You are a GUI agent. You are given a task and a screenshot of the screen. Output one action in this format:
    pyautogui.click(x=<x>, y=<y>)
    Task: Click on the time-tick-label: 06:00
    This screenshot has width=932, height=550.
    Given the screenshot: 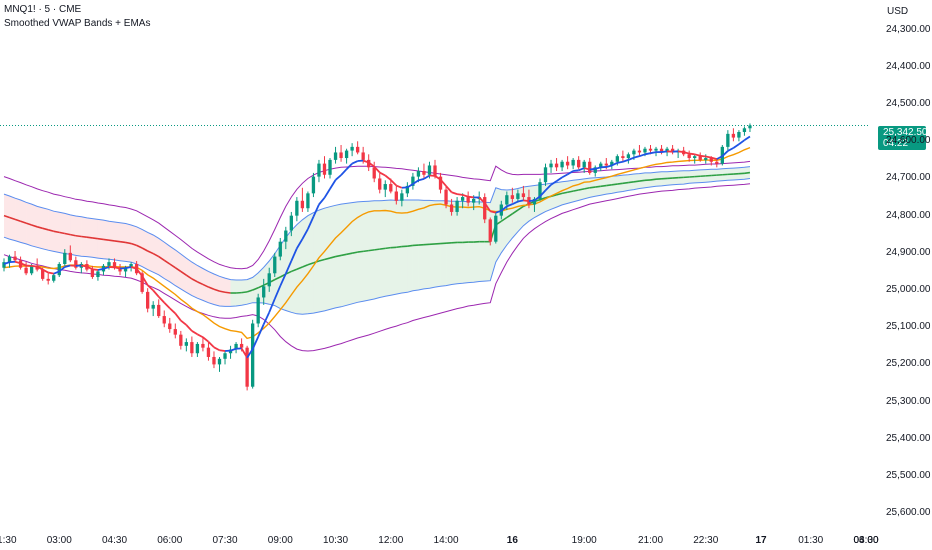 What is the action you would take?
    pyautogui.click(x=170, y=540)
    